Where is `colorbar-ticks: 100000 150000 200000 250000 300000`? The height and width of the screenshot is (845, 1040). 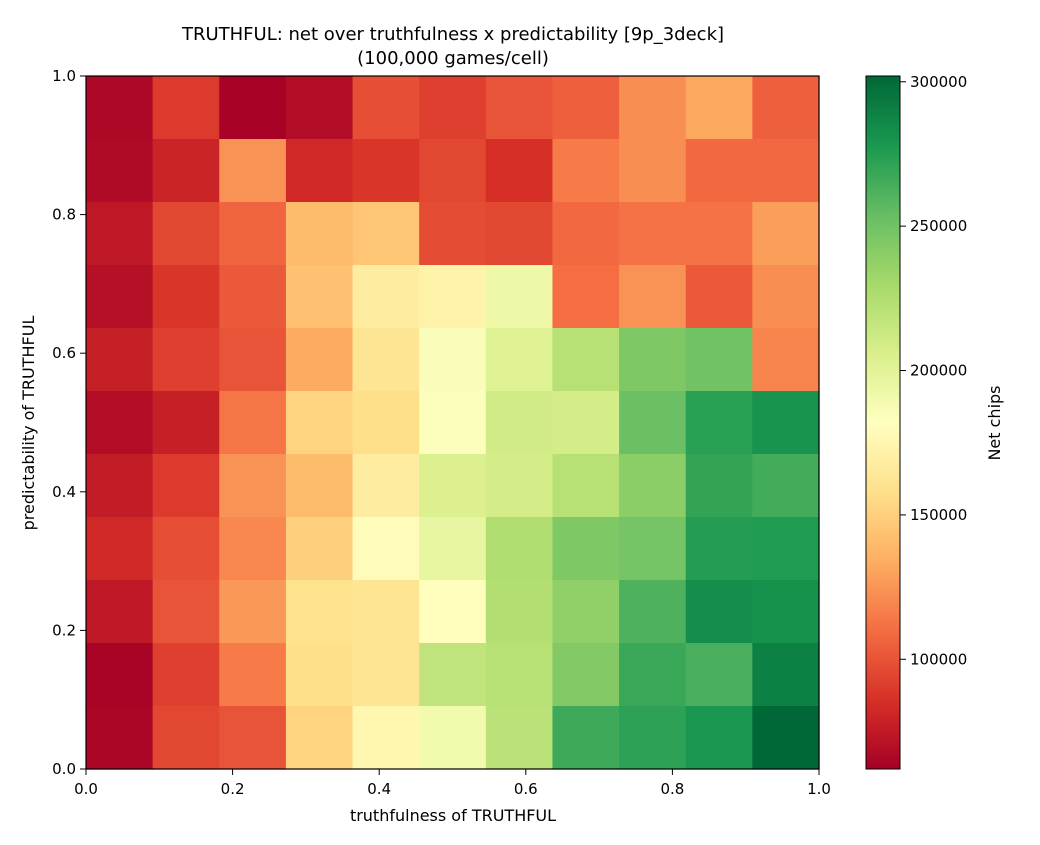
colorbar-ticks: 100000 150000 200000 250000 300000 is located at coordinates (933, 370).